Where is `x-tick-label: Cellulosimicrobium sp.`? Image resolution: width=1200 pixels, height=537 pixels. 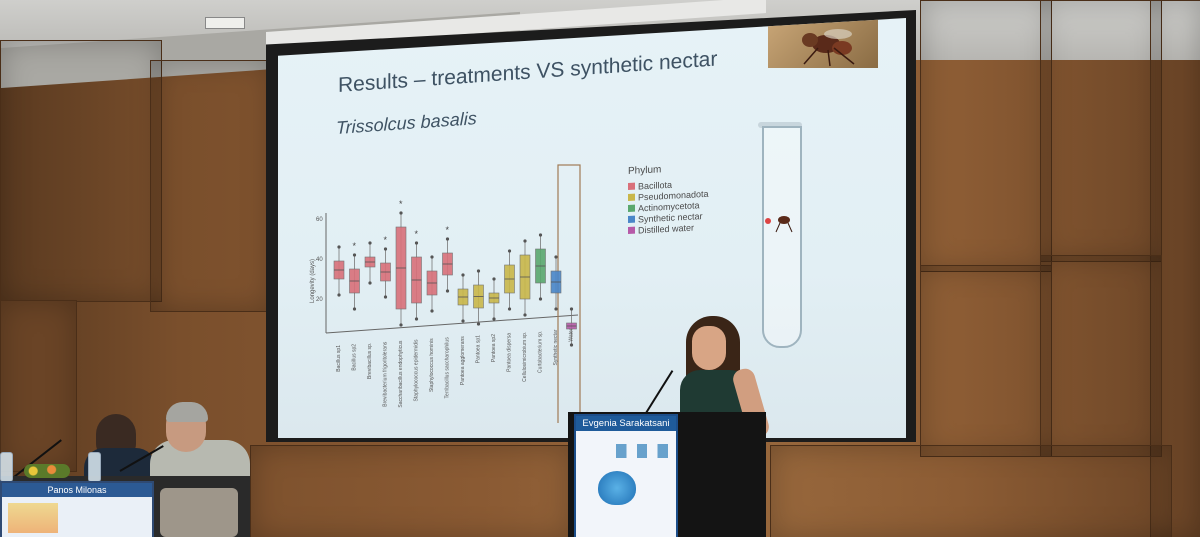 x-tick-label: Cellulosimicrobium sp. is located at coordinates (525, 357).